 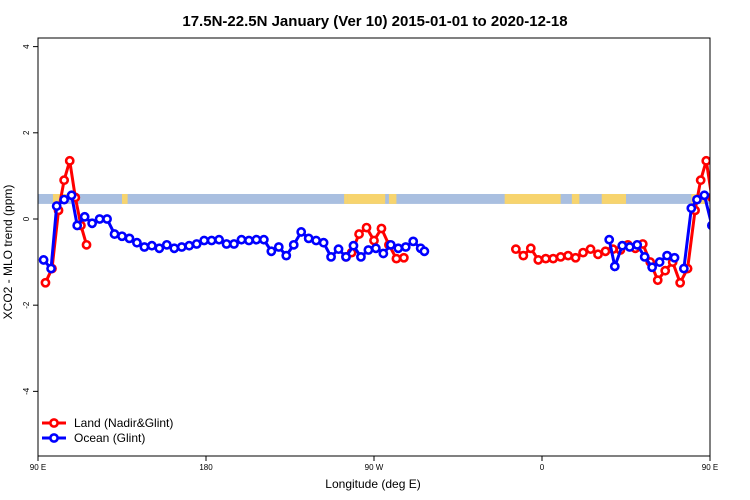 What do you see at coordinates (26, 218) in the screenshot?
I see `y-tick-label: 0` at bounding box center [26, 218].